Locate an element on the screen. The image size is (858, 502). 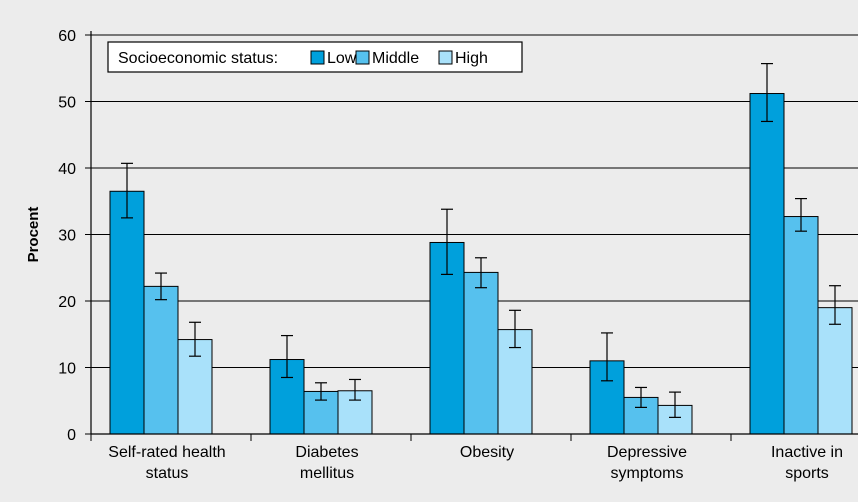
y-tick-label: 50 is located at coordinates (67, 103).